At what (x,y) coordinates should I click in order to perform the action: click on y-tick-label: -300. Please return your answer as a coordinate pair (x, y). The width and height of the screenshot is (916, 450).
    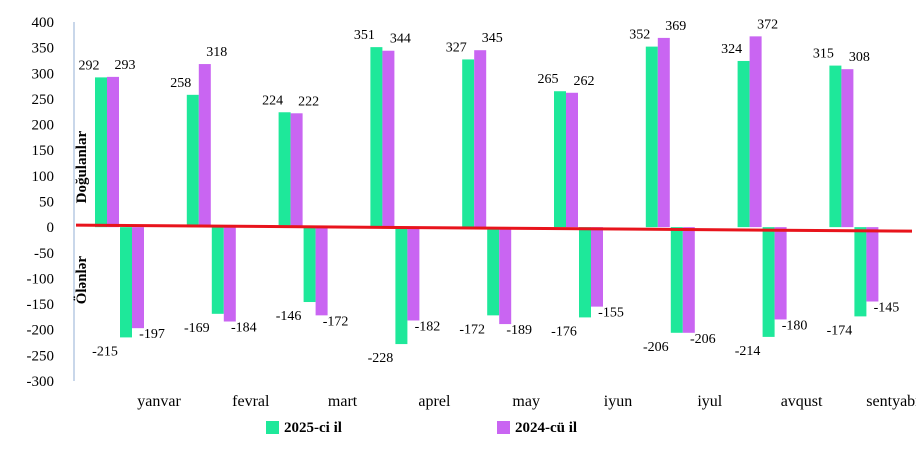
    Looking at the image, I should click on (41, 382).